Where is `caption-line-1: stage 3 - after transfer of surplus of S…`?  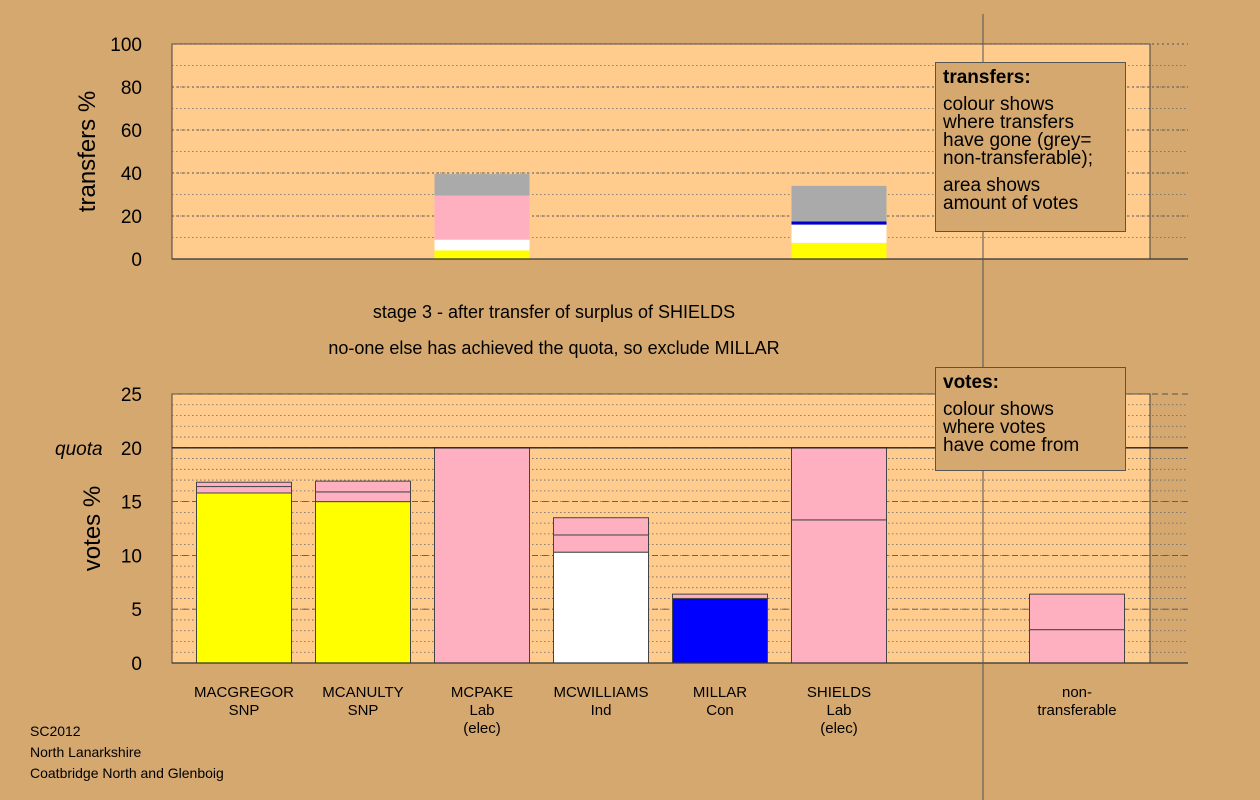 caption-line-1: stage 3 - after transfer of surplus of S… is located at coordinates (554, 312).